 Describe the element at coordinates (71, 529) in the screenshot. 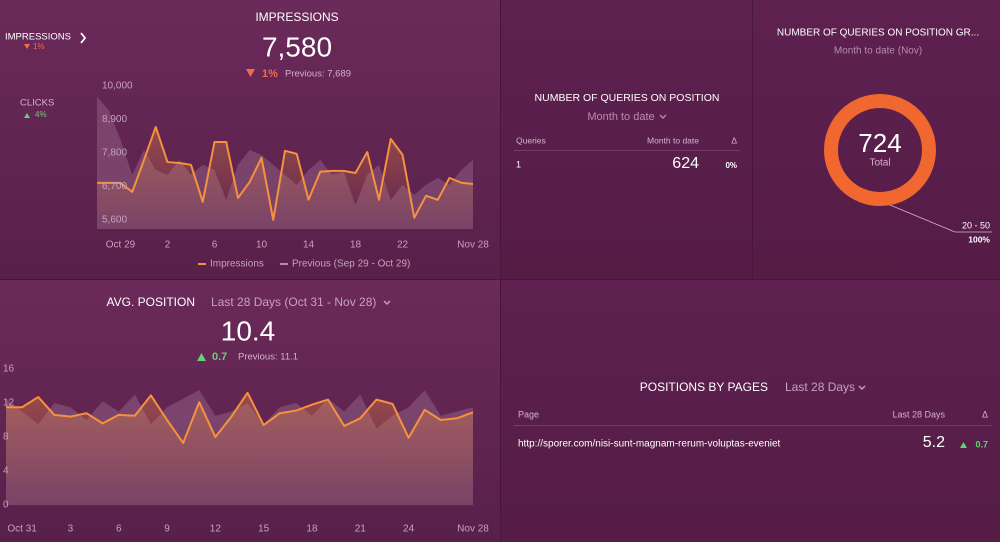

I see `x-tick-label: 3` at that location.